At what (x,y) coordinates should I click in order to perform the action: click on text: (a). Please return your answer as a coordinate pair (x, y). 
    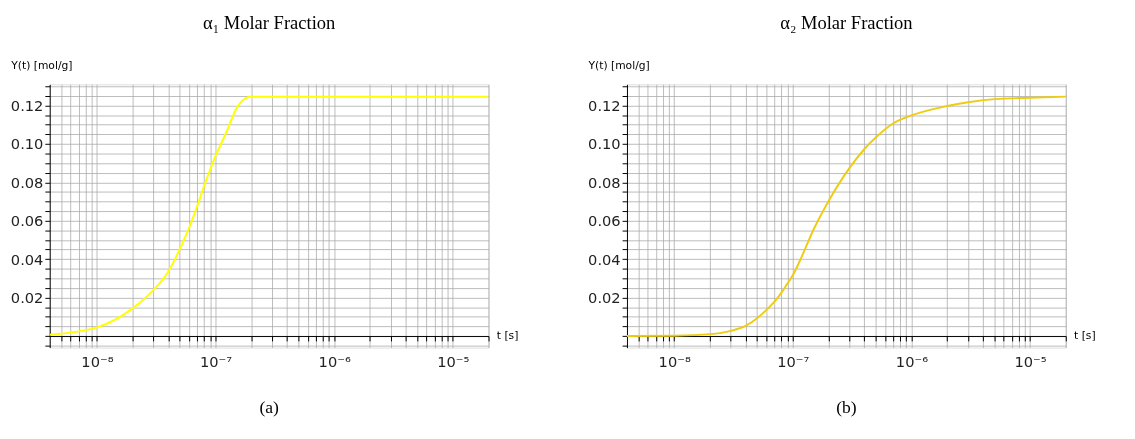
    Looking at the image, I should click on (269, 406).